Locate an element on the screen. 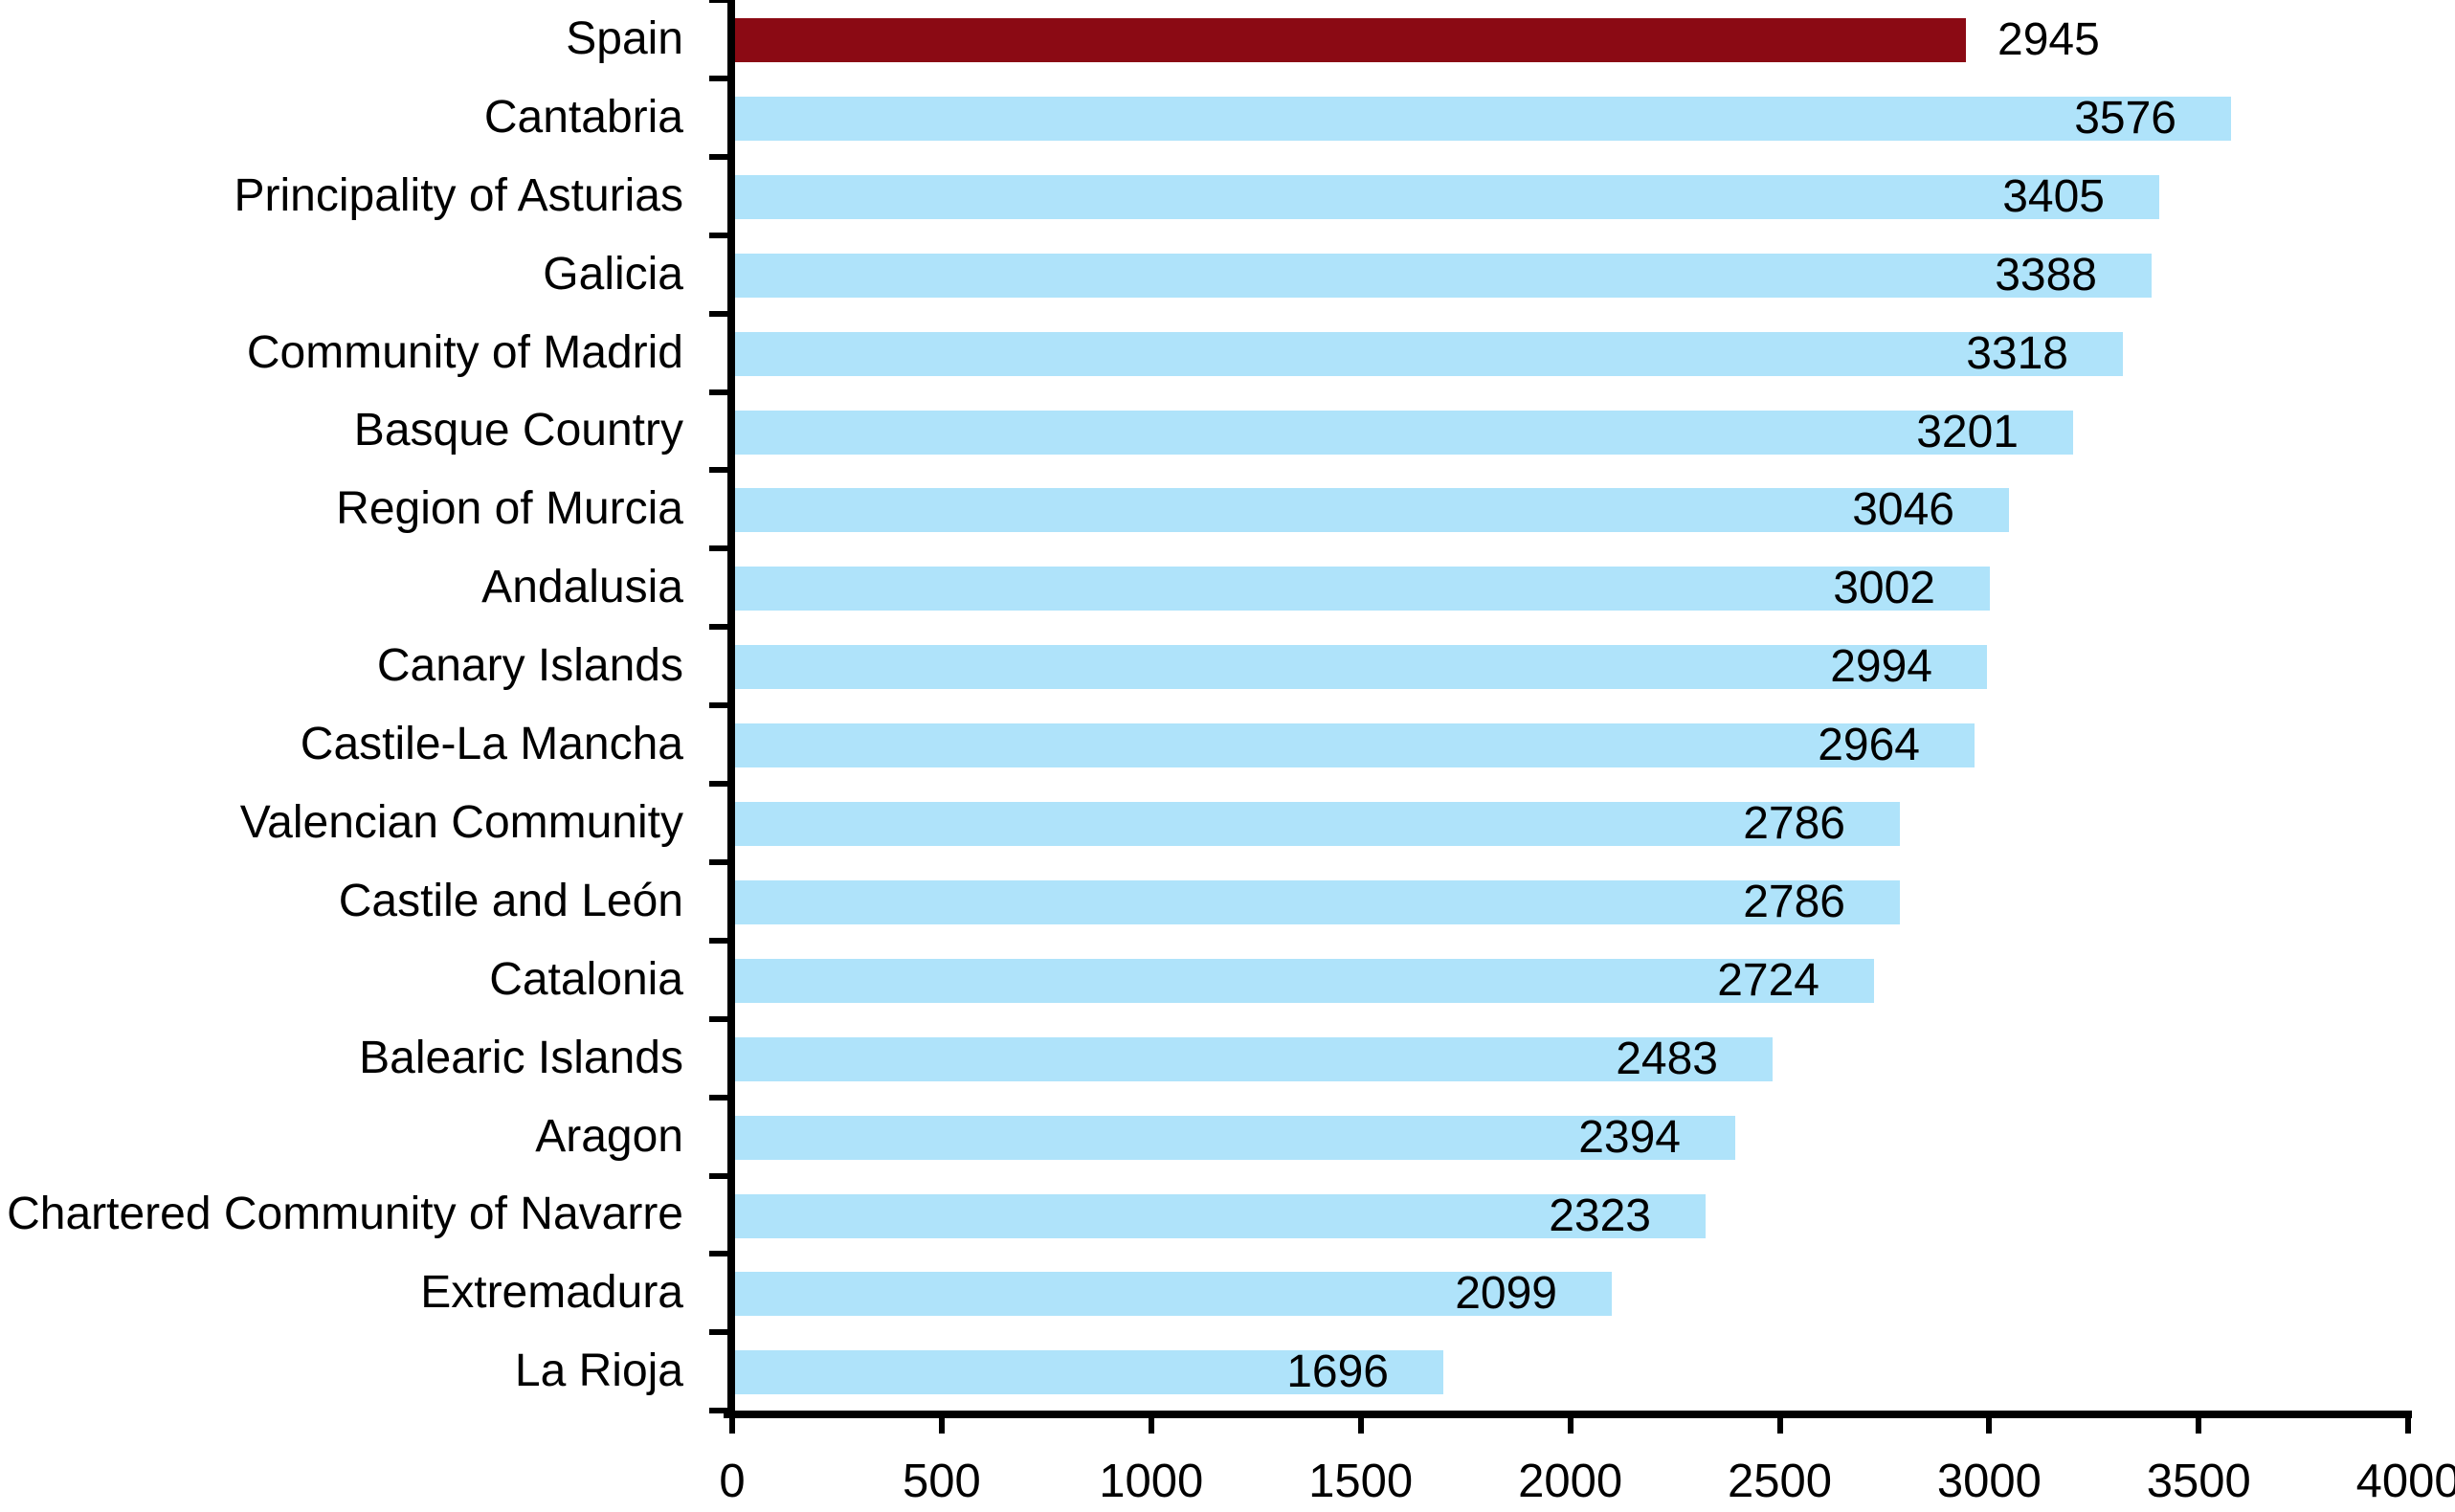 This screenshot has width=2455, height=1512. value-label-basque-country: 3201 is located at coordinates (1967, 431).